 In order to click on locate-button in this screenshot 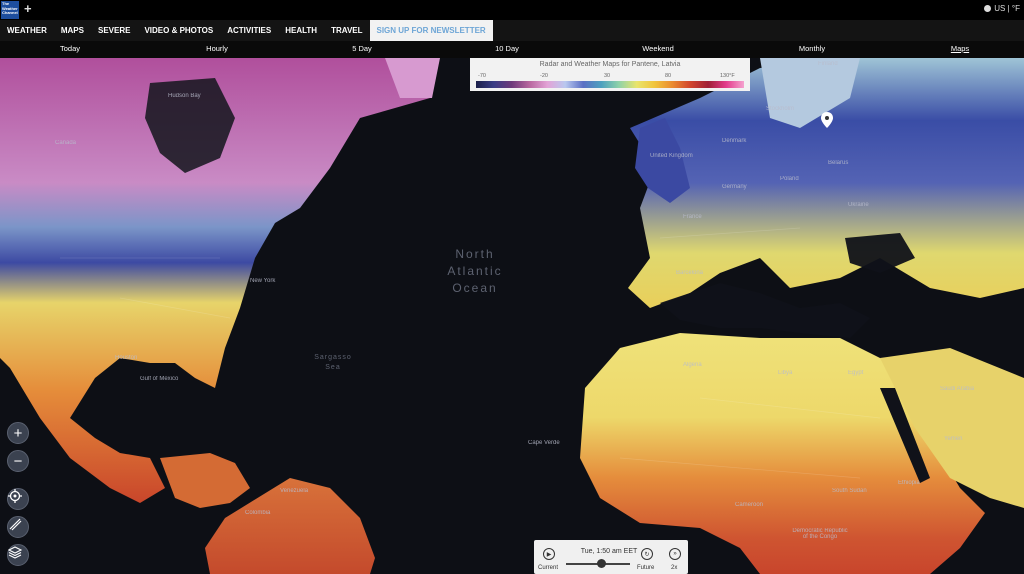, I will do `click(18, 499)`.